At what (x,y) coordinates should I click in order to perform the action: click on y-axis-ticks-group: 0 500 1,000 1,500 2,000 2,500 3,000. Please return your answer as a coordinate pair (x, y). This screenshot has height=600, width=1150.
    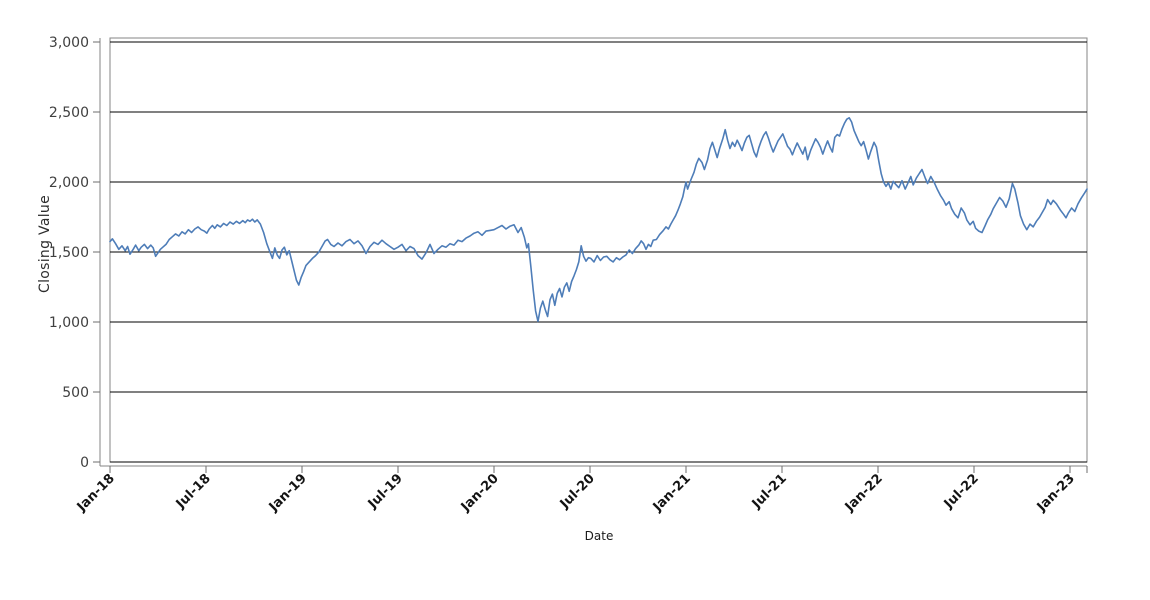
    Looking at the image, I should click on (74, 253).